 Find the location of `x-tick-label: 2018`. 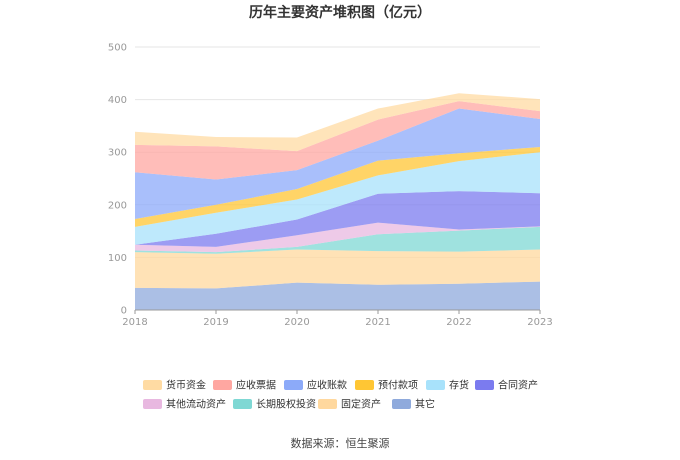

x-tick-label: 2018 is located at coordinates (134, 322).